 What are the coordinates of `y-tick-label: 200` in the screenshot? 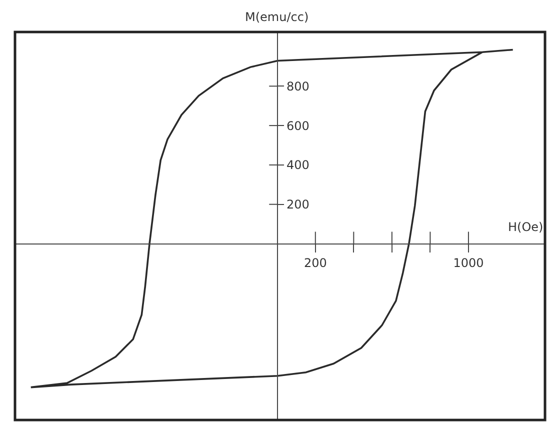 It's located at (298, 205).